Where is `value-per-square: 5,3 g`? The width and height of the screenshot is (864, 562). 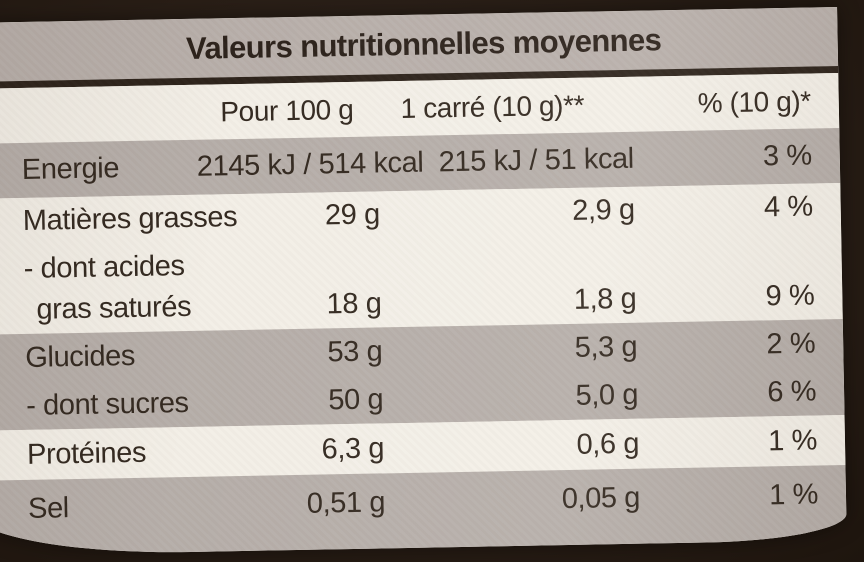 value-per-square: 5,3 g is located at coordinates (606, 347).